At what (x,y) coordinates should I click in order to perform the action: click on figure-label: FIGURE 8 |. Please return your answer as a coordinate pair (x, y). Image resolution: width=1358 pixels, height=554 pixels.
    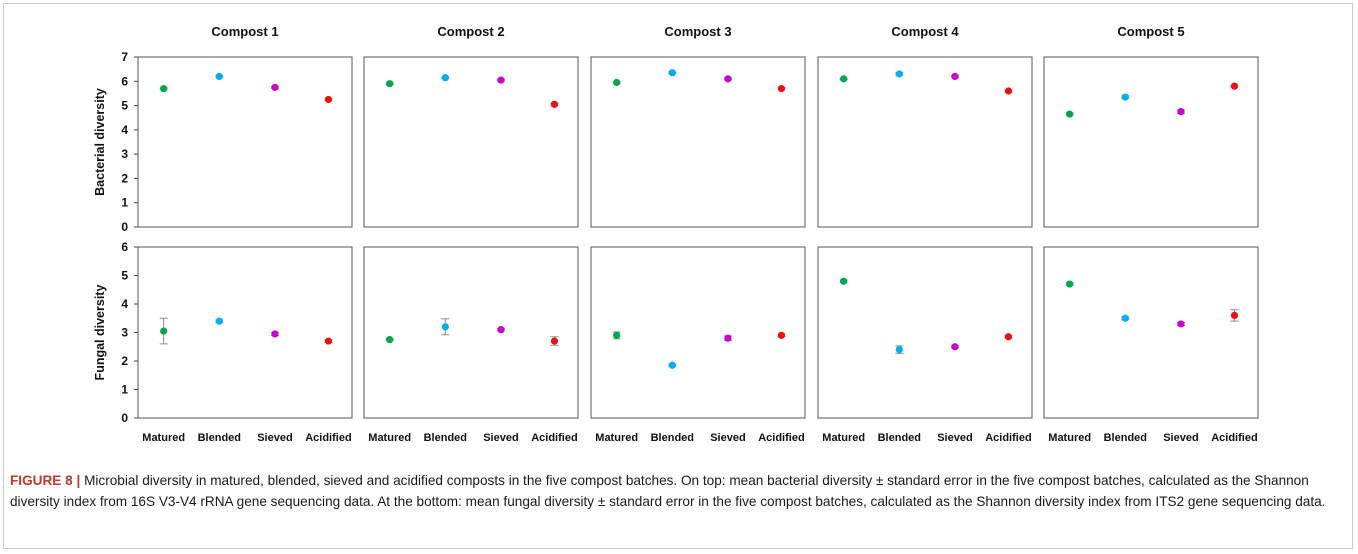
    Looking at the image, I should click on (45, 480).